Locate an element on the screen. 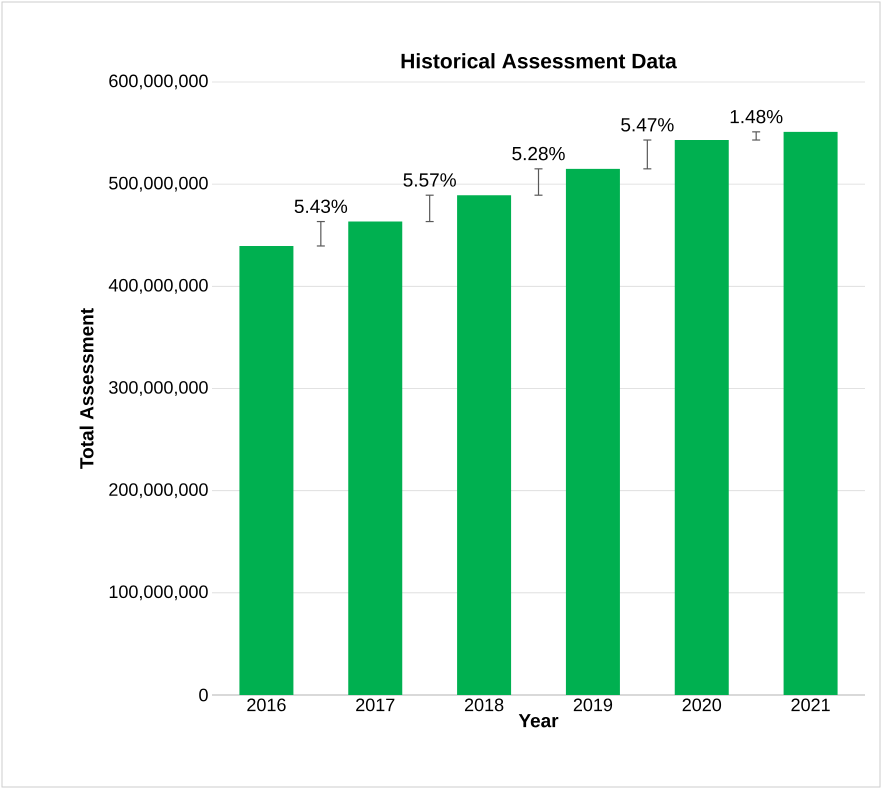  annotation: 5.47% is located at coordinates (647, 125).